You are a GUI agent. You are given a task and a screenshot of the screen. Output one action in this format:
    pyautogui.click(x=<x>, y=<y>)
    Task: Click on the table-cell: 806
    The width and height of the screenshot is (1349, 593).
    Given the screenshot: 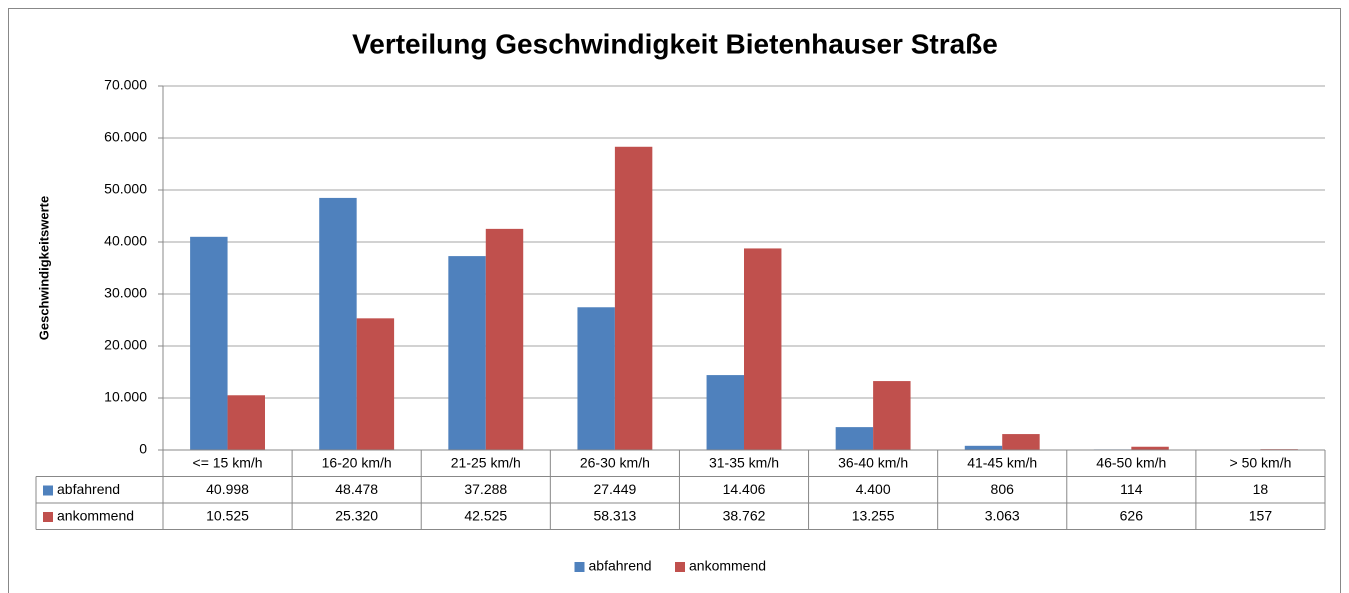 What is the action you would take?
    pyautogui.click(x=1003, y=489)
    